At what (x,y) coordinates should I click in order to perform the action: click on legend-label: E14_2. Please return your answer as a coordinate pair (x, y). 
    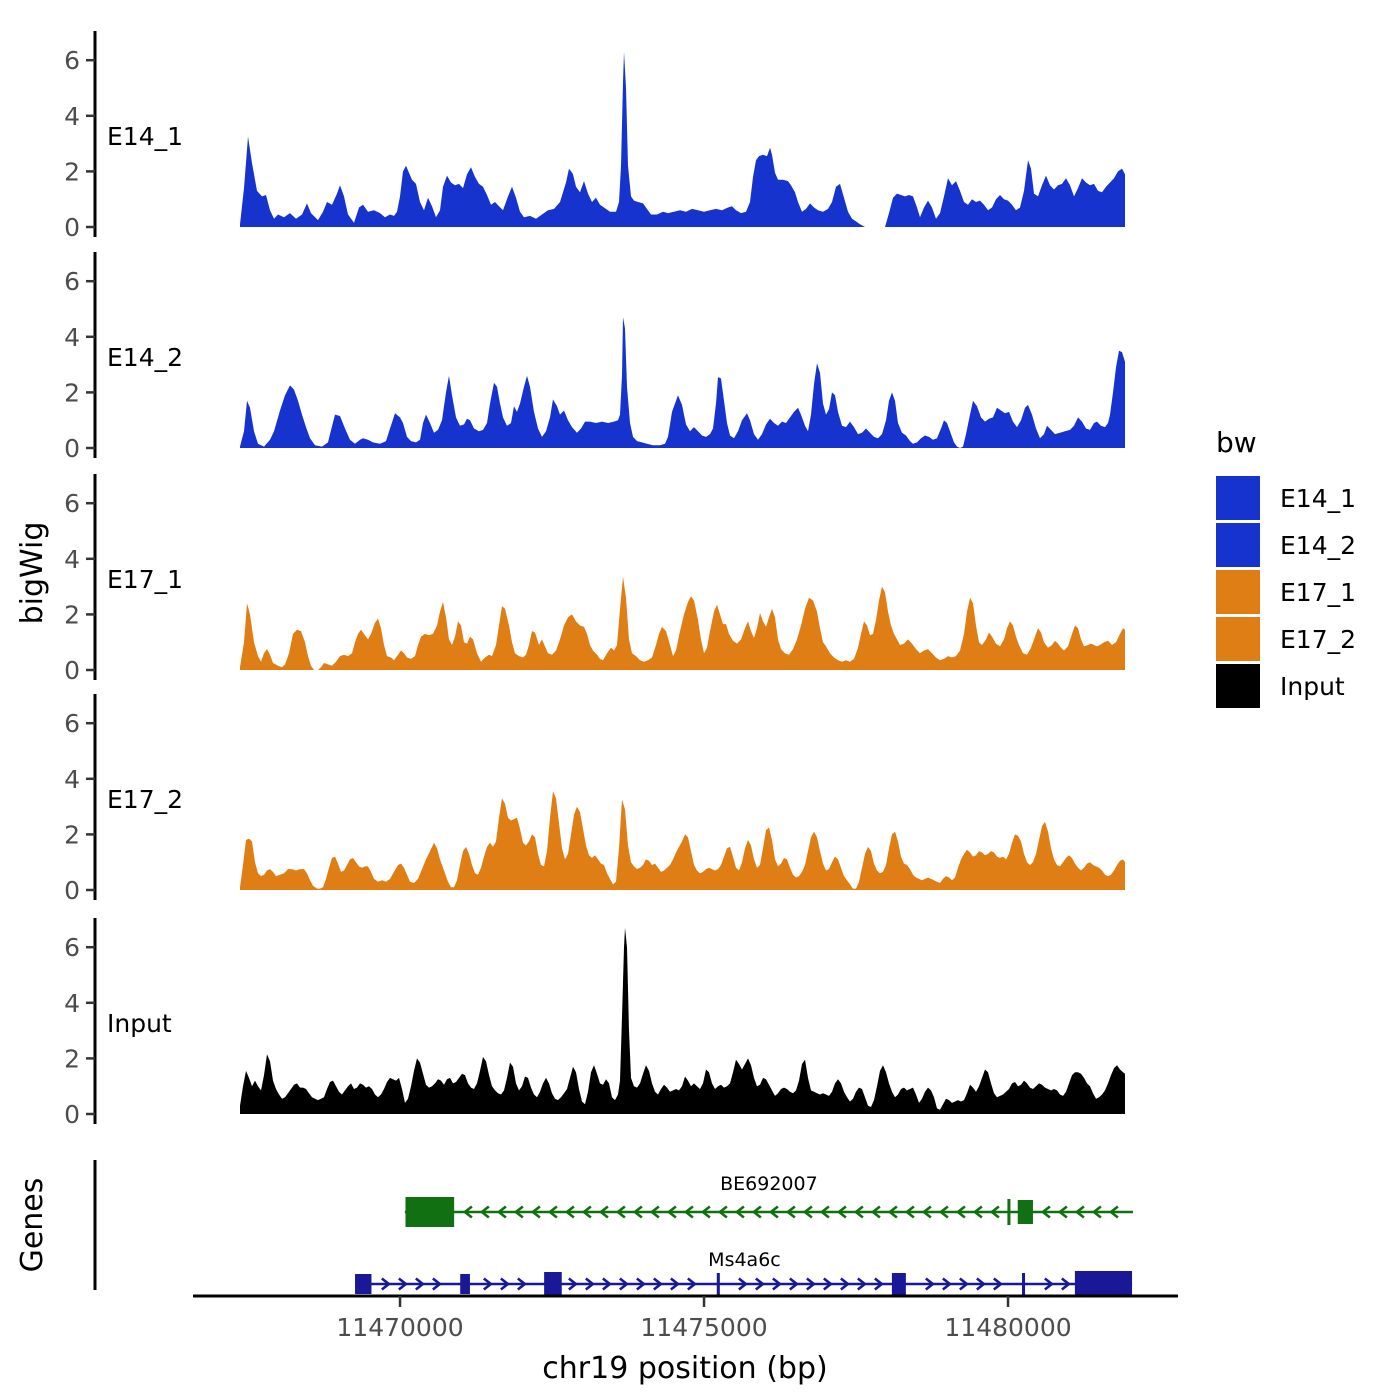
    Looking at the image, I should click on (1318, 545).